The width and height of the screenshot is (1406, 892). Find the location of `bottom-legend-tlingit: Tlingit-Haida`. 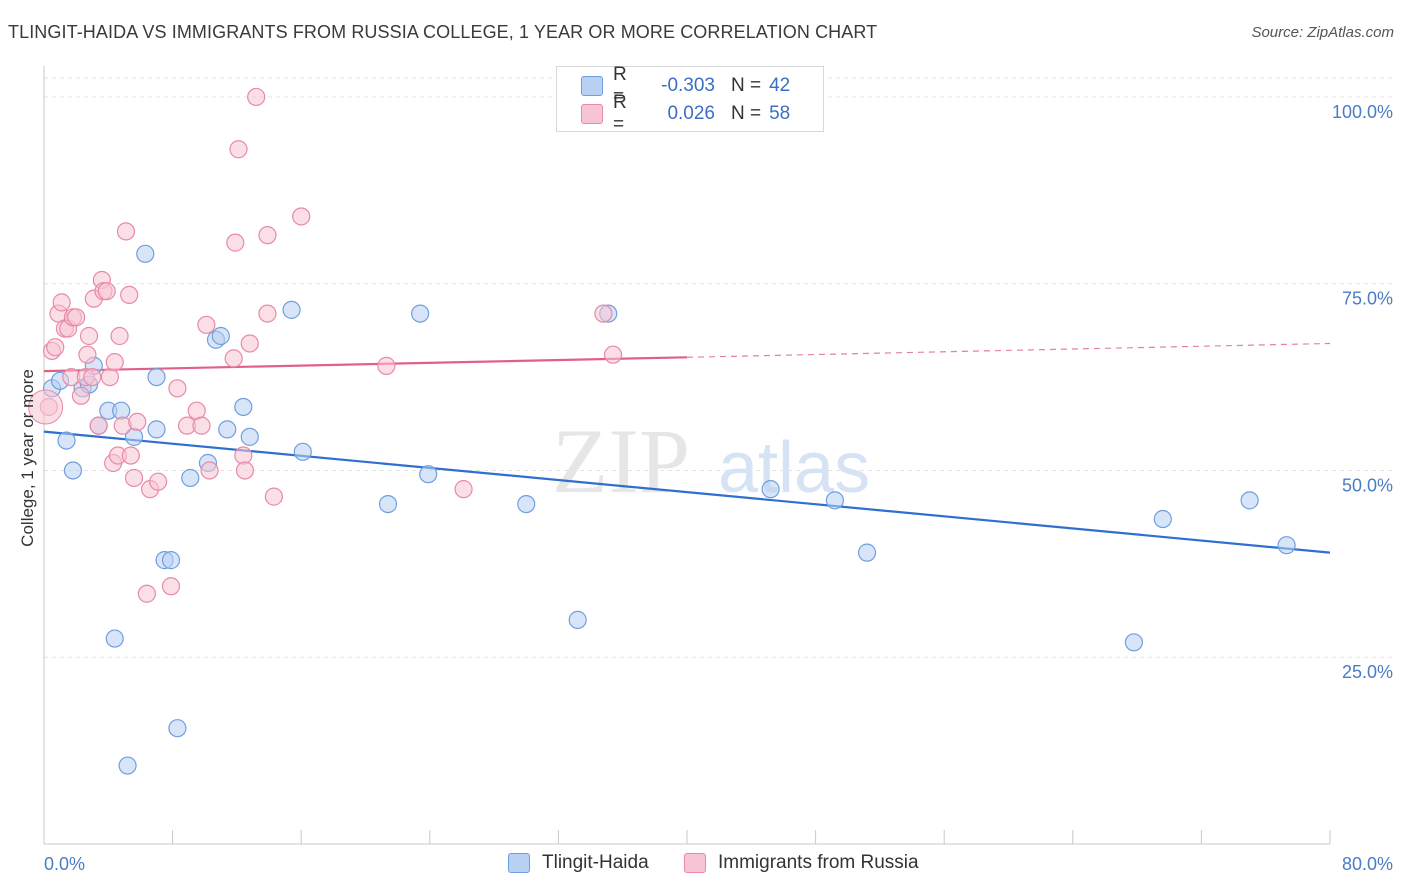

bottom-legend-tlingit: Tlingit-Haida is located at coordinates (578, 863).